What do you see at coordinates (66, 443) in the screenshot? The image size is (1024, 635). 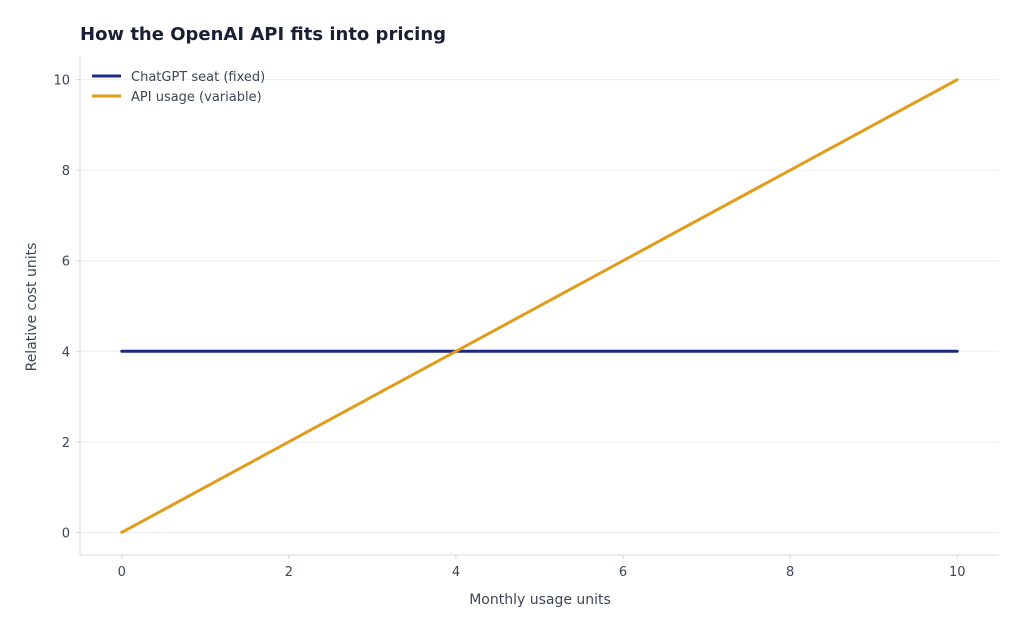 I see `y-tick-label: 2` at bounding box center [66, 443].